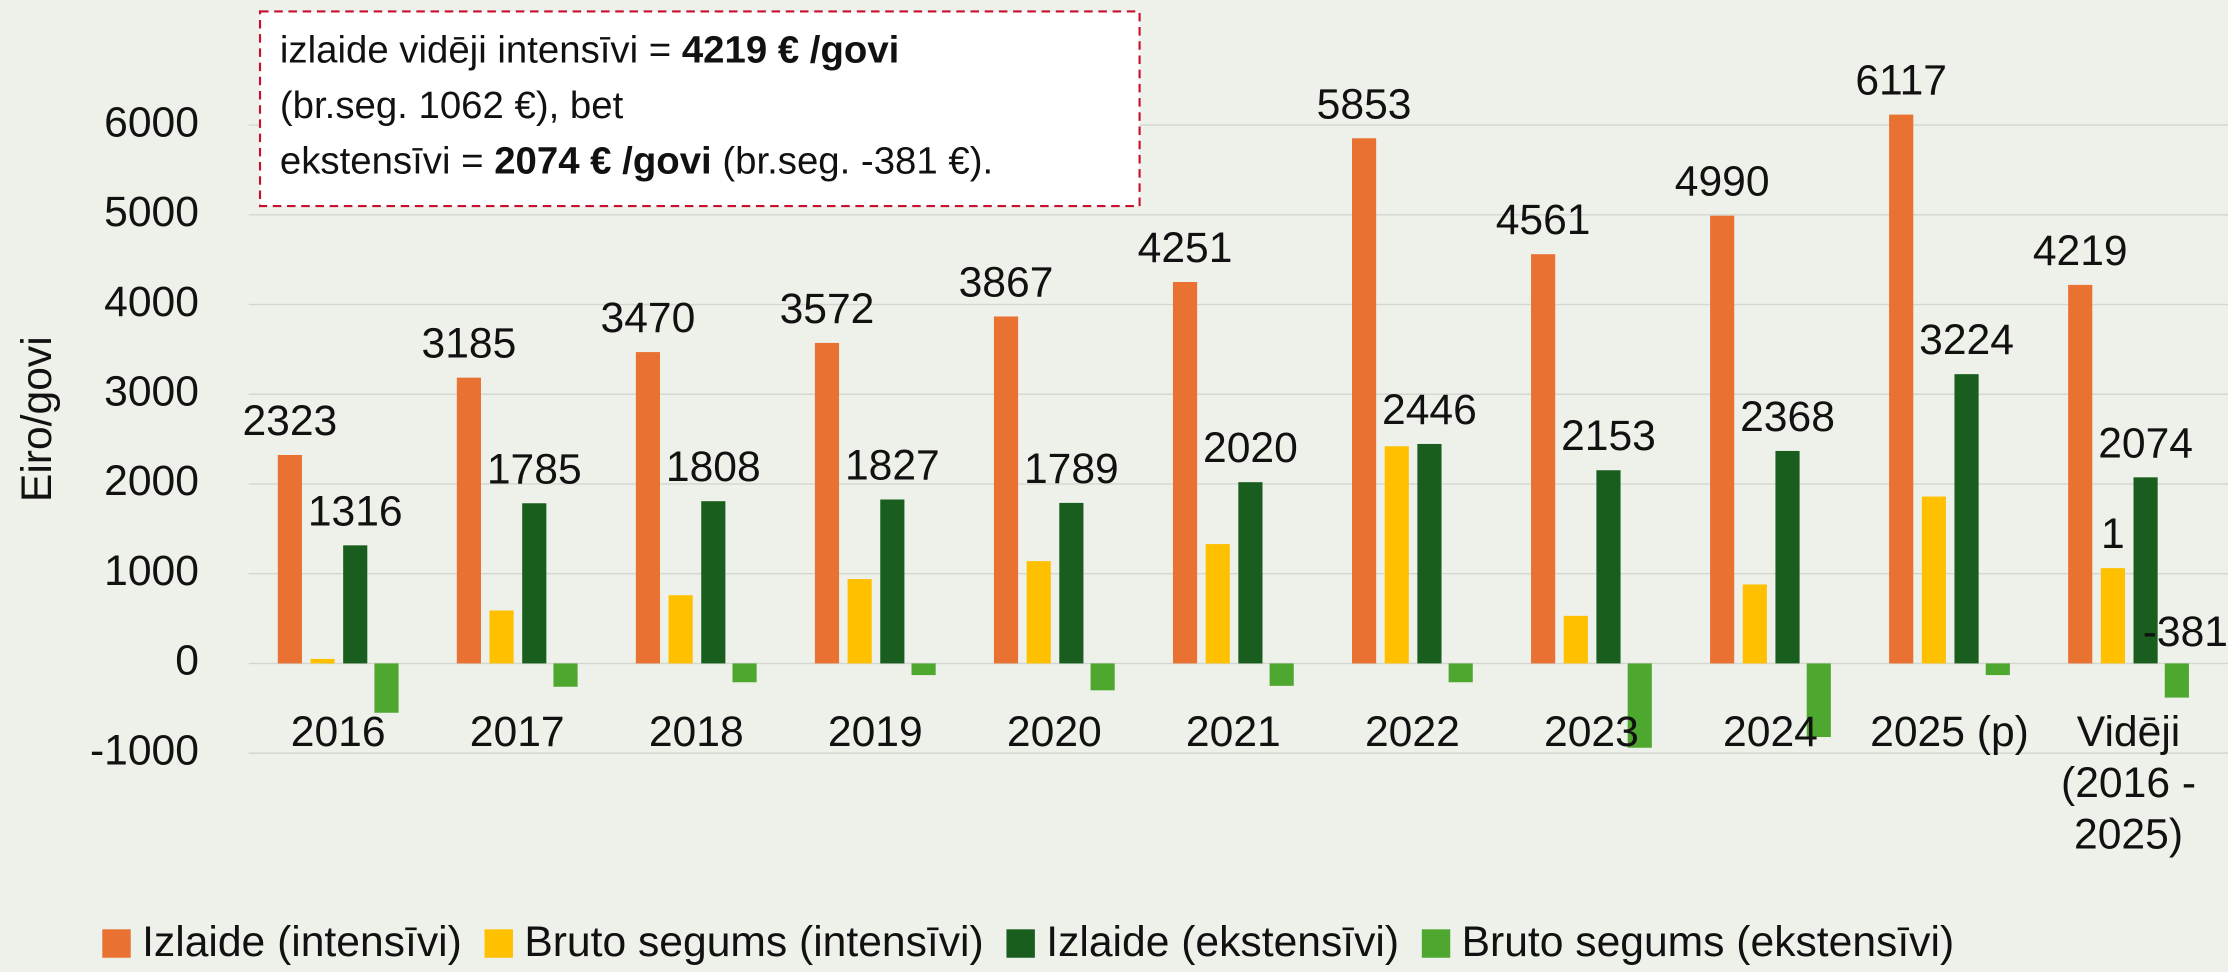 Image resolution: width=2228 pixels, height=972 pixels. Describe the element at coordinates (387, 161) in the screenshot. I see `annotation-text: ekstensīvi =` at that location.